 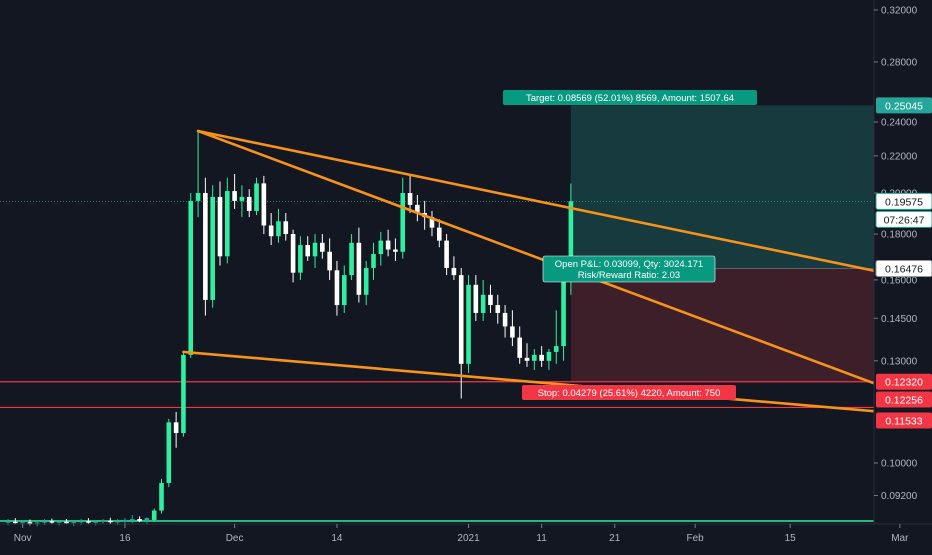 What do you see at coordinates (903, 269) in the screenshot?
I see `entry-price-tag-bg` at bounding box center [903, 269].